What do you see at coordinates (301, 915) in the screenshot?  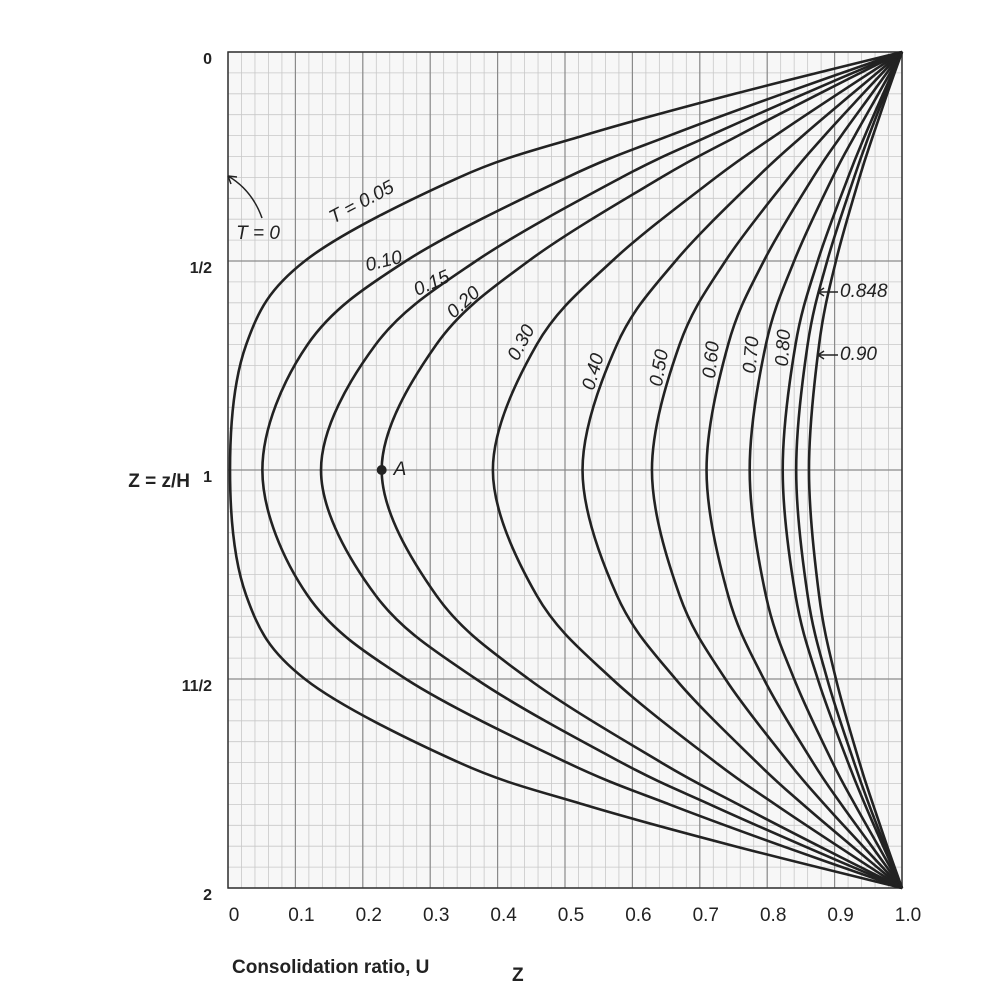 I see `x-tick-label: 0.1` at bounding box center [301, 915].